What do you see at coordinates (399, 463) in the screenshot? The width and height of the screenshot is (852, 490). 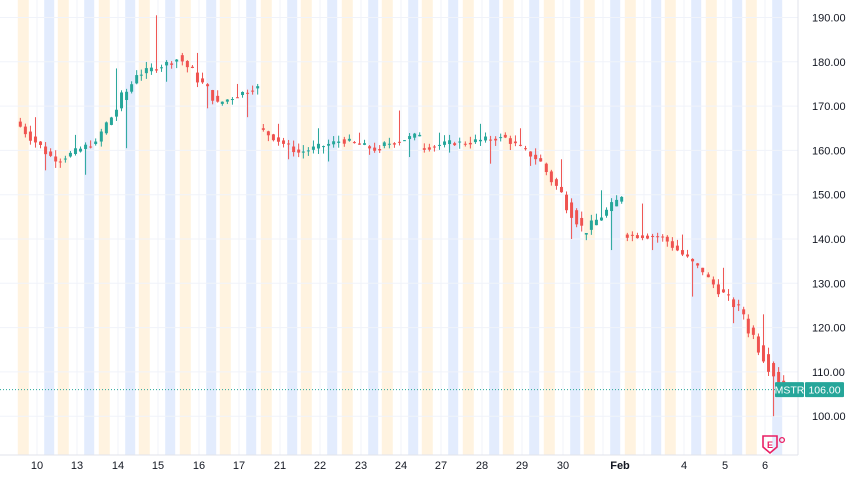 I see `time-axis: 10 13 14 15 16 17 21 22 23 24 27 28 29 30 Feb 4 5 6` at bounding box center [399, 463].